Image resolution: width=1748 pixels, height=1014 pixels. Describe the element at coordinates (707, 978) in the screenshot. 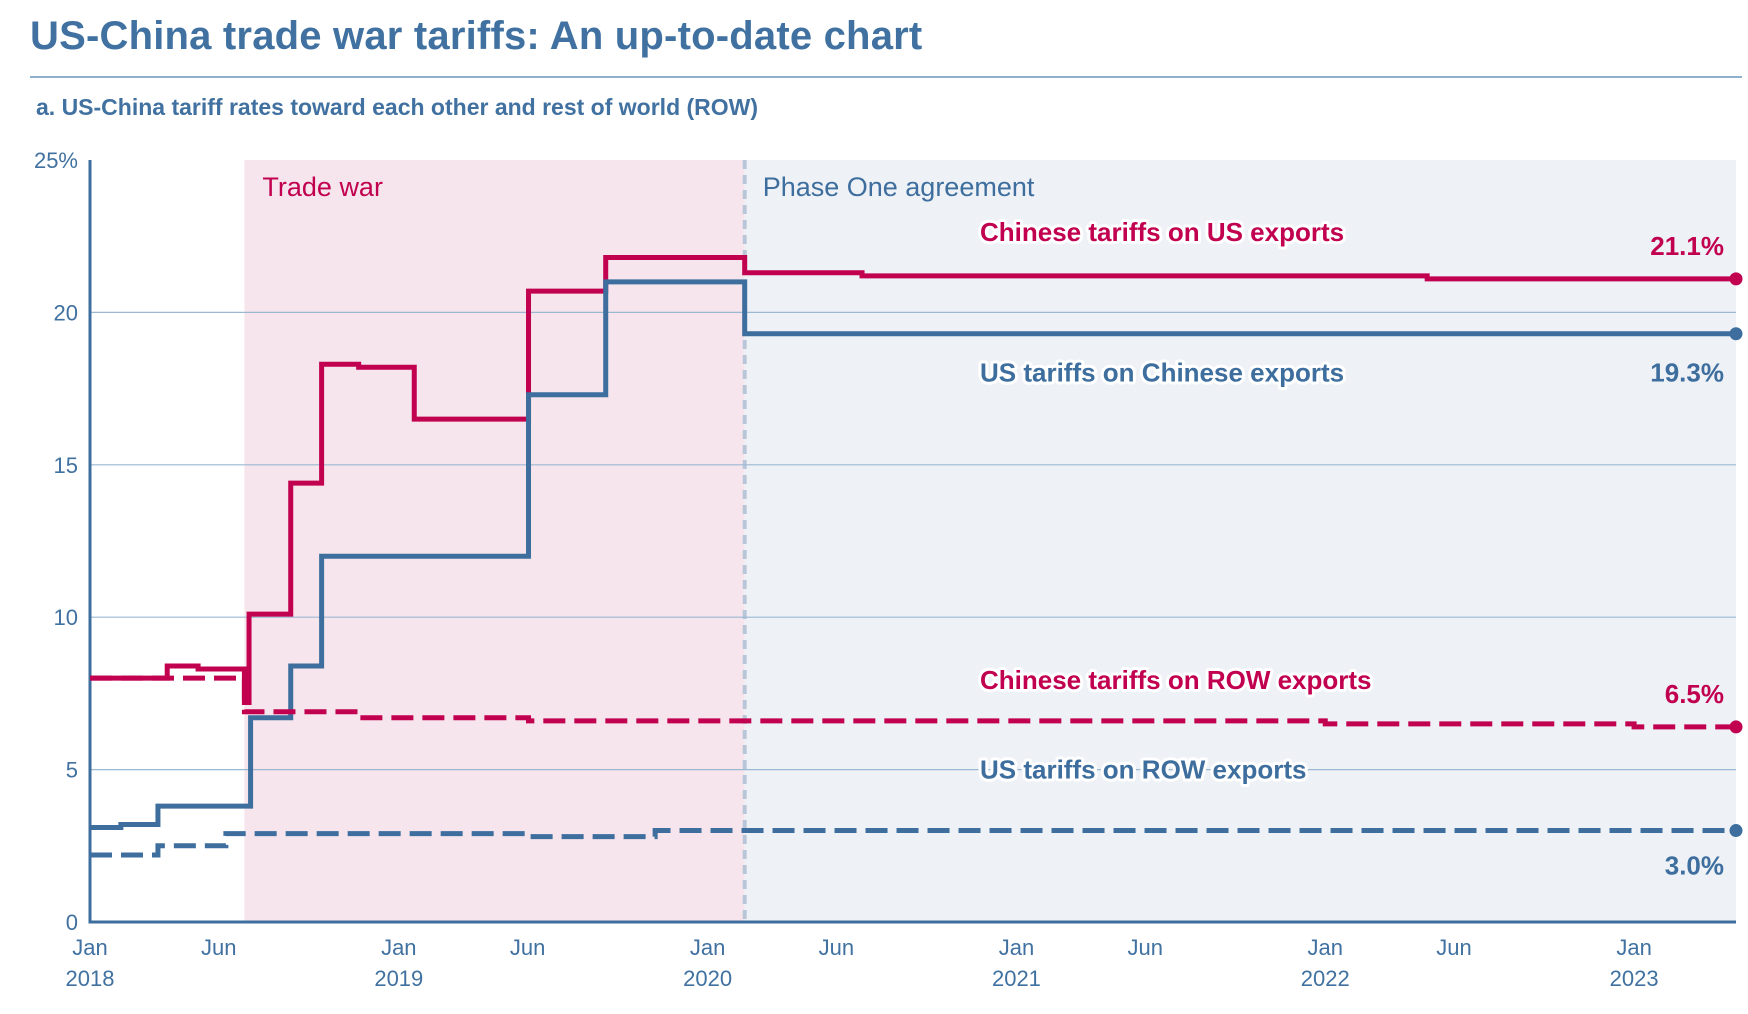

I see `x-tick-year-2020: 2020` at that location.